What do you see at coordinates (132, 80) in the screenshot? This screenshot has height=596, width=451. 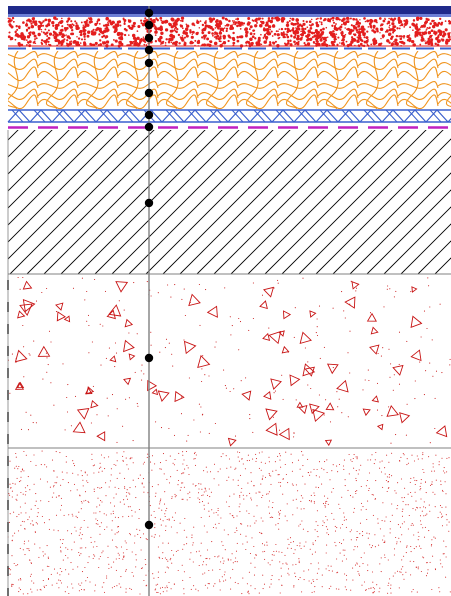 I see `wood-knot-line` at bounding box center [132, 80].